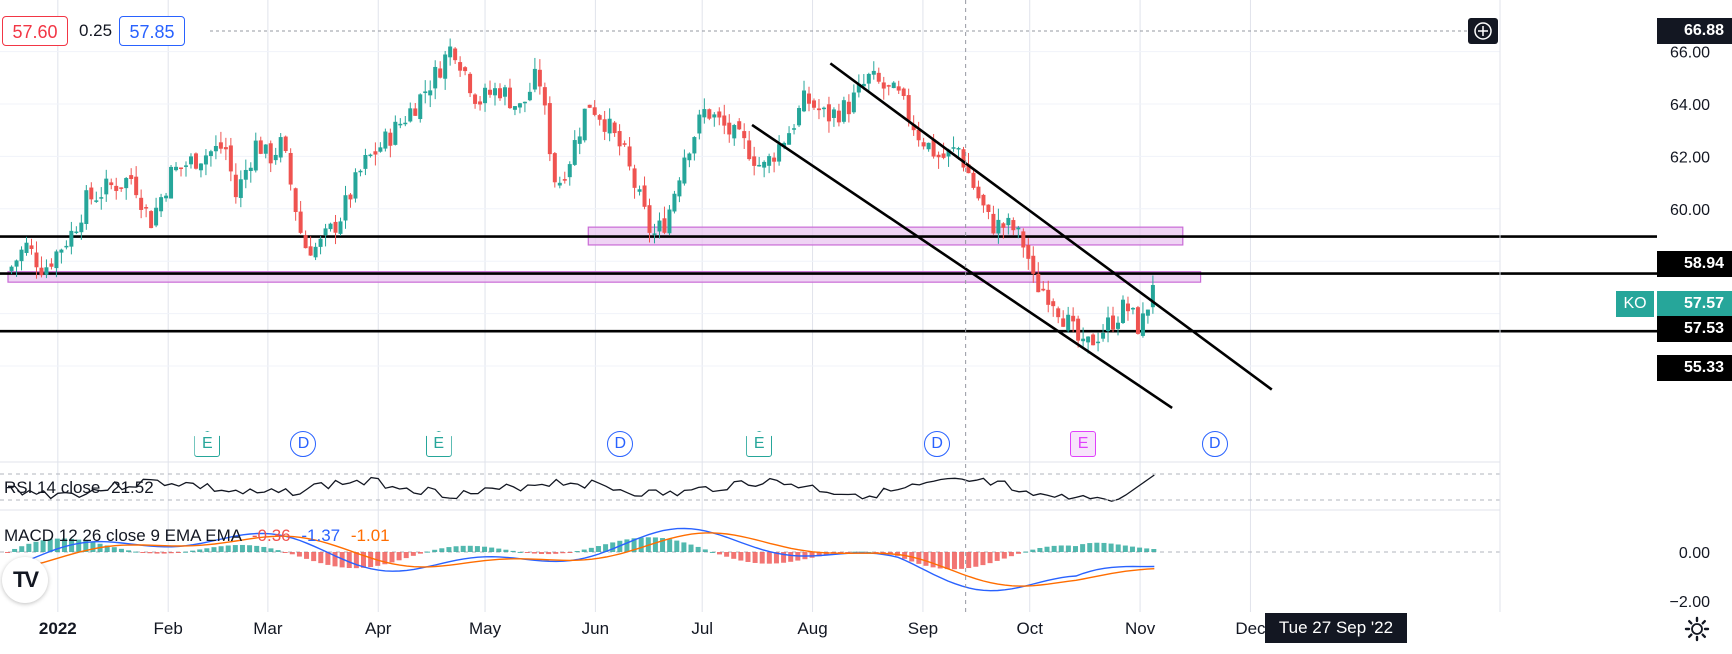 The height and width of the screenshot is (654, 1732). Describe the element at coordinates (962, 266) in the screenshot. I see `trendline` at that location.